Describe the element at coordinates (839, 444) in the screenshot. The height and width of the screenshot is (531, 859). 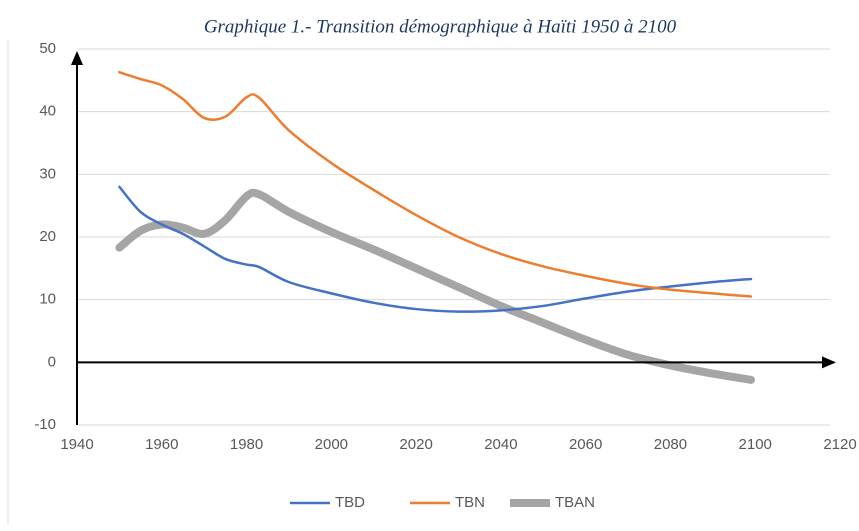
I see `x-tick-label: 2120` at that location.